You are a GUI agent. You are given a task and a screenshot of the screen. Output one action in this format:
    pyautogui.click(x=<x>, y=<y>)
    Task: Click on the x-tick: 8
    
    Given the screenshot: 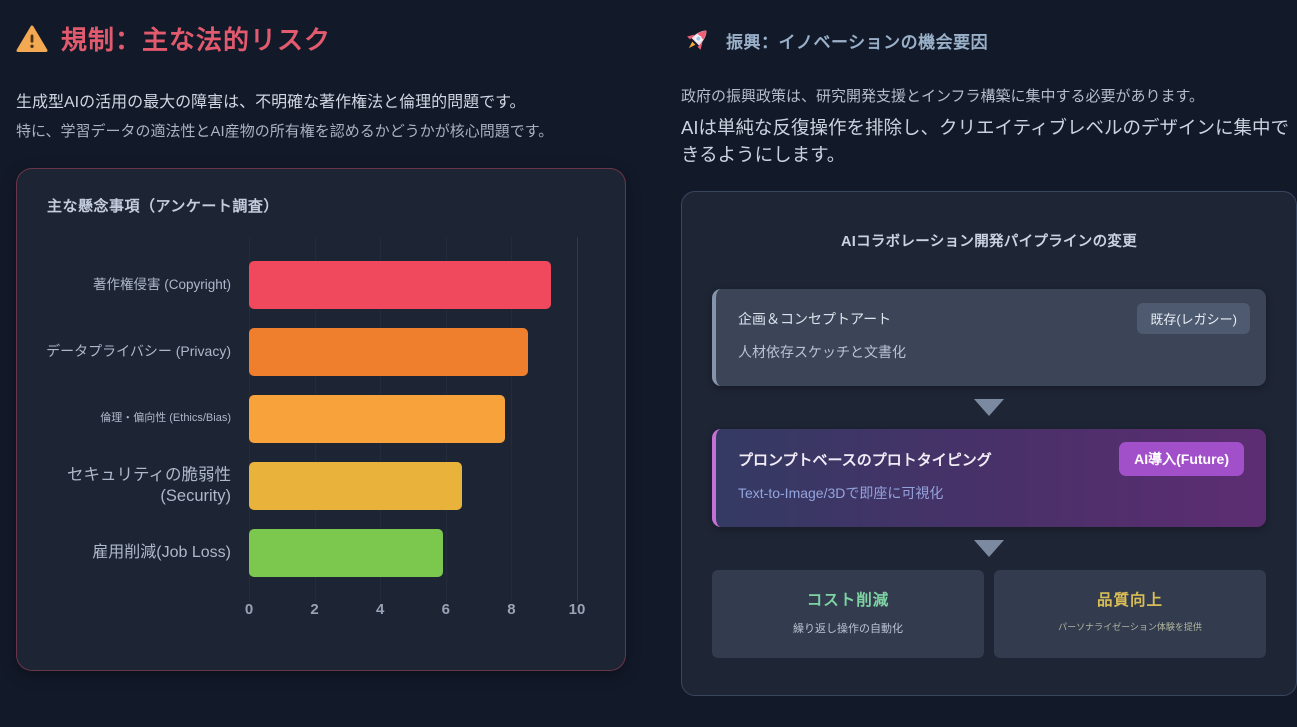 What is the action you would take?
    pyautogui.click(x=511, y=609)
    